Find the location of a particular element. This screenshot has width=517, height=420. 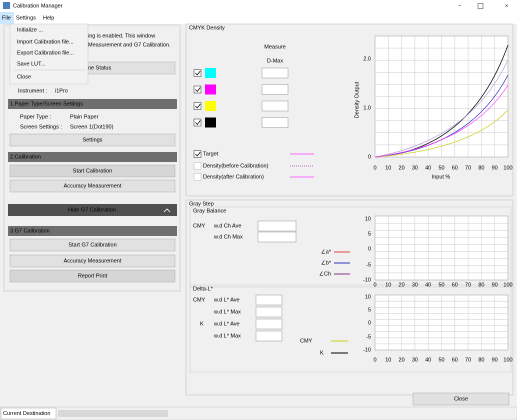

legend-label: K is located at coordinates (322, 353).